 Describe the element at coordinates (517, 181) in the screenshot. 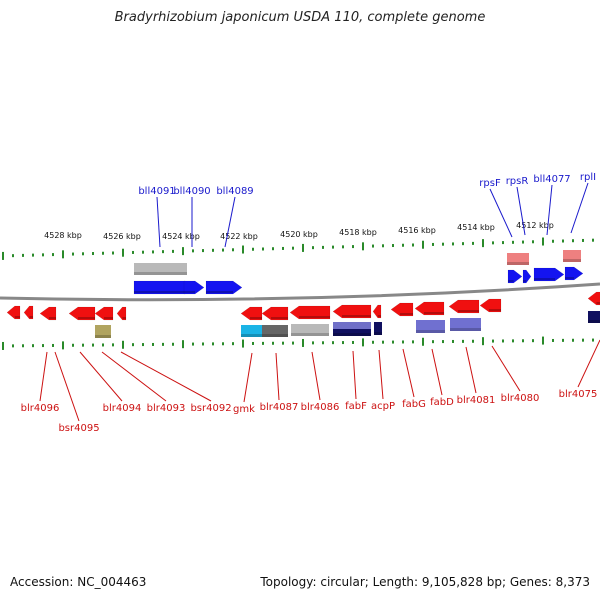

I see `gene-label-rpsR: rpsR` at that location.